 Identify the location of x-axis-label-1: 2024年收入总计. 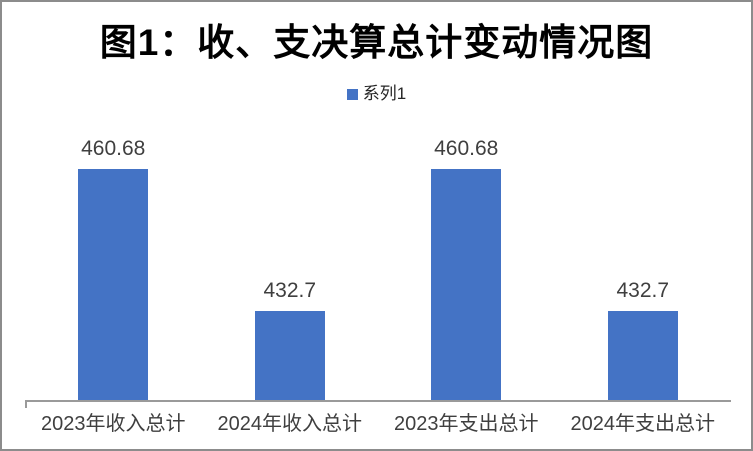
(290, 424).